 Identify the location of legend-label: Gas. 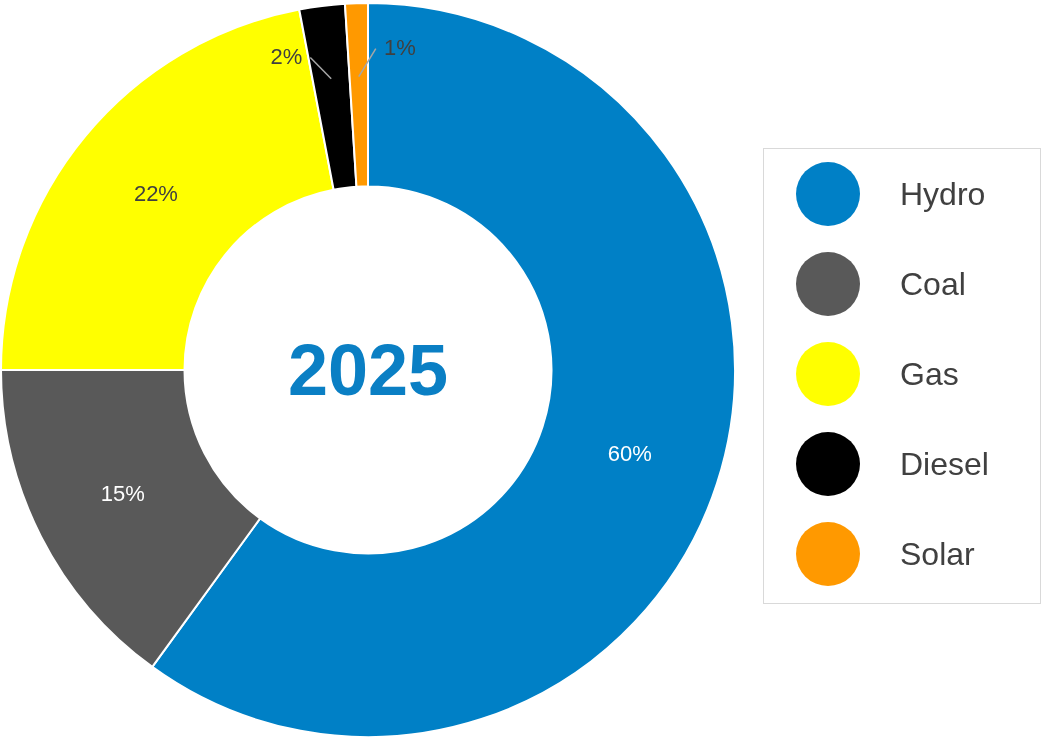
(929, 374).